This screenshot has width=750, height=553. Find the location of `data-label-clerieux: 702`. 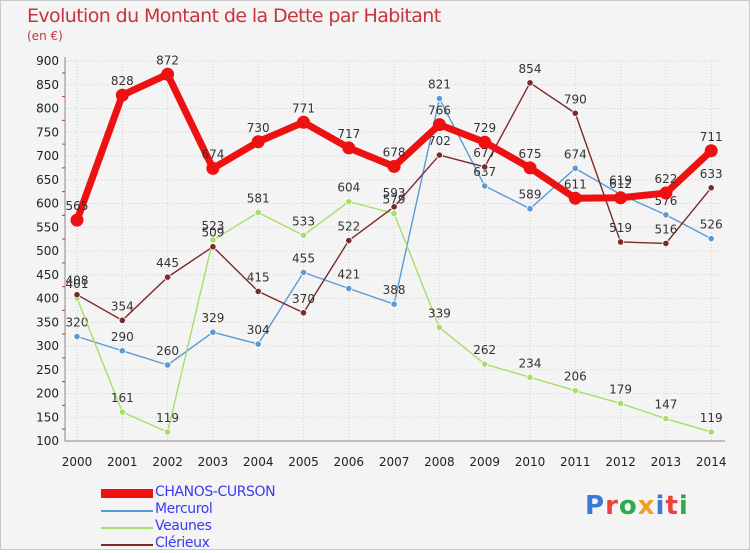

data-label-clerieux: 702 is located at coordinates (439, 141).